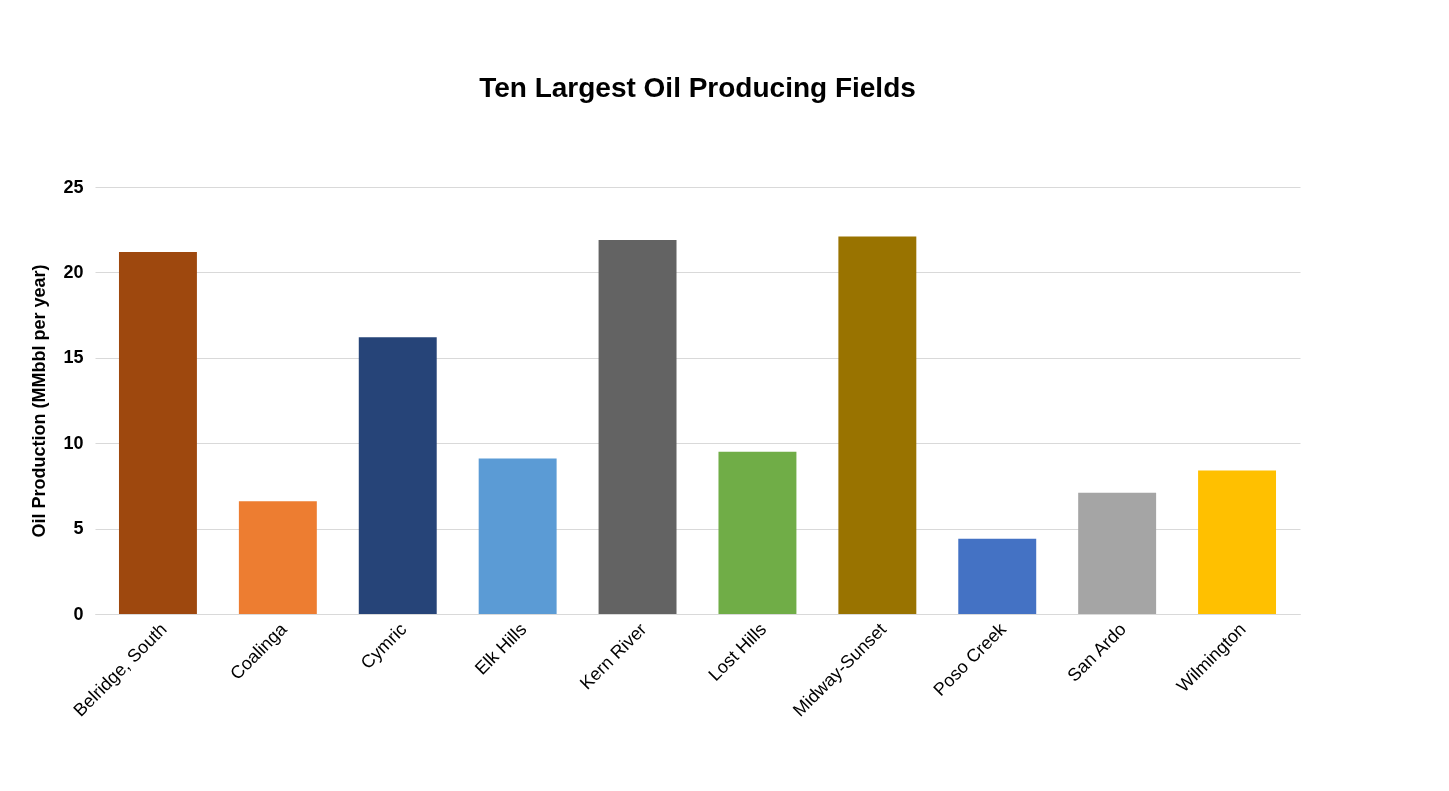 The image size is (1449, 791). Describe the element at coordinates (78, 528) in the screenshot. I see `y-tick-label: 5` at that location.